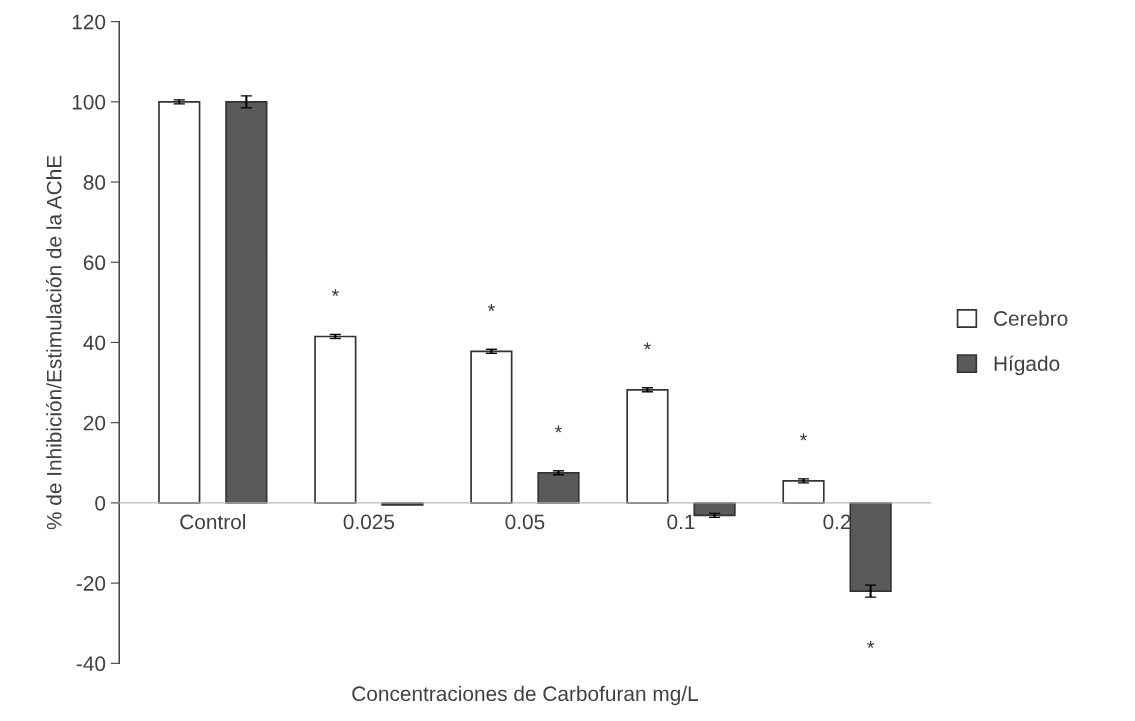 This screenshot has width=1135, height=721. I want to click on y-tick-label: 100, so click(89, 102).